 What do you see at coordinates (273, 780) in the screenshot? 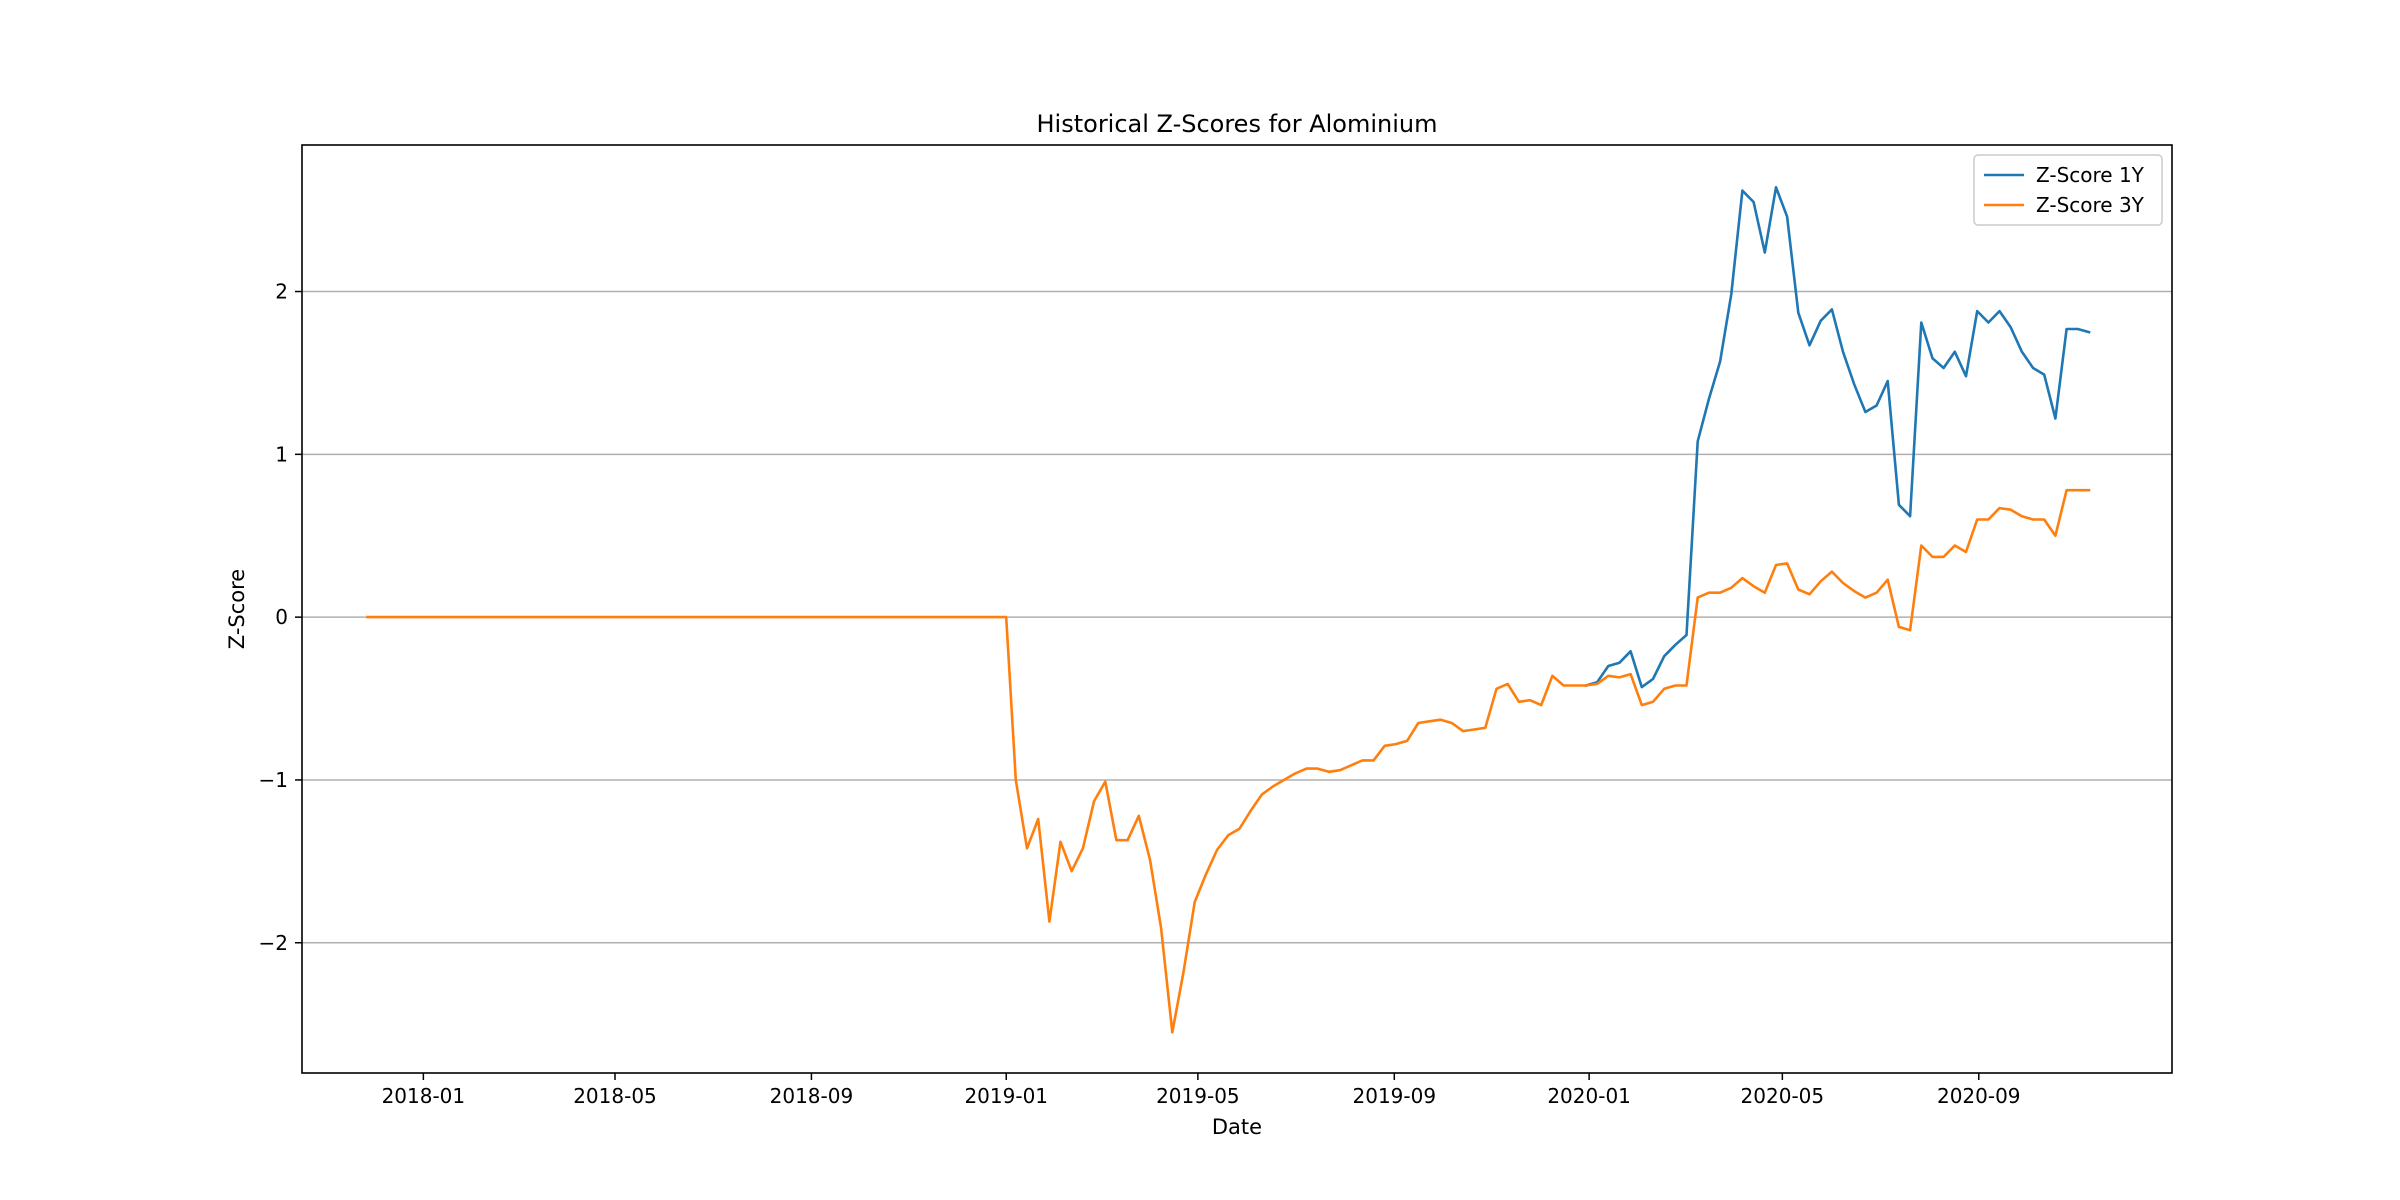
I see `y-tick-label-1: −1` at bounding box center [273, 780].